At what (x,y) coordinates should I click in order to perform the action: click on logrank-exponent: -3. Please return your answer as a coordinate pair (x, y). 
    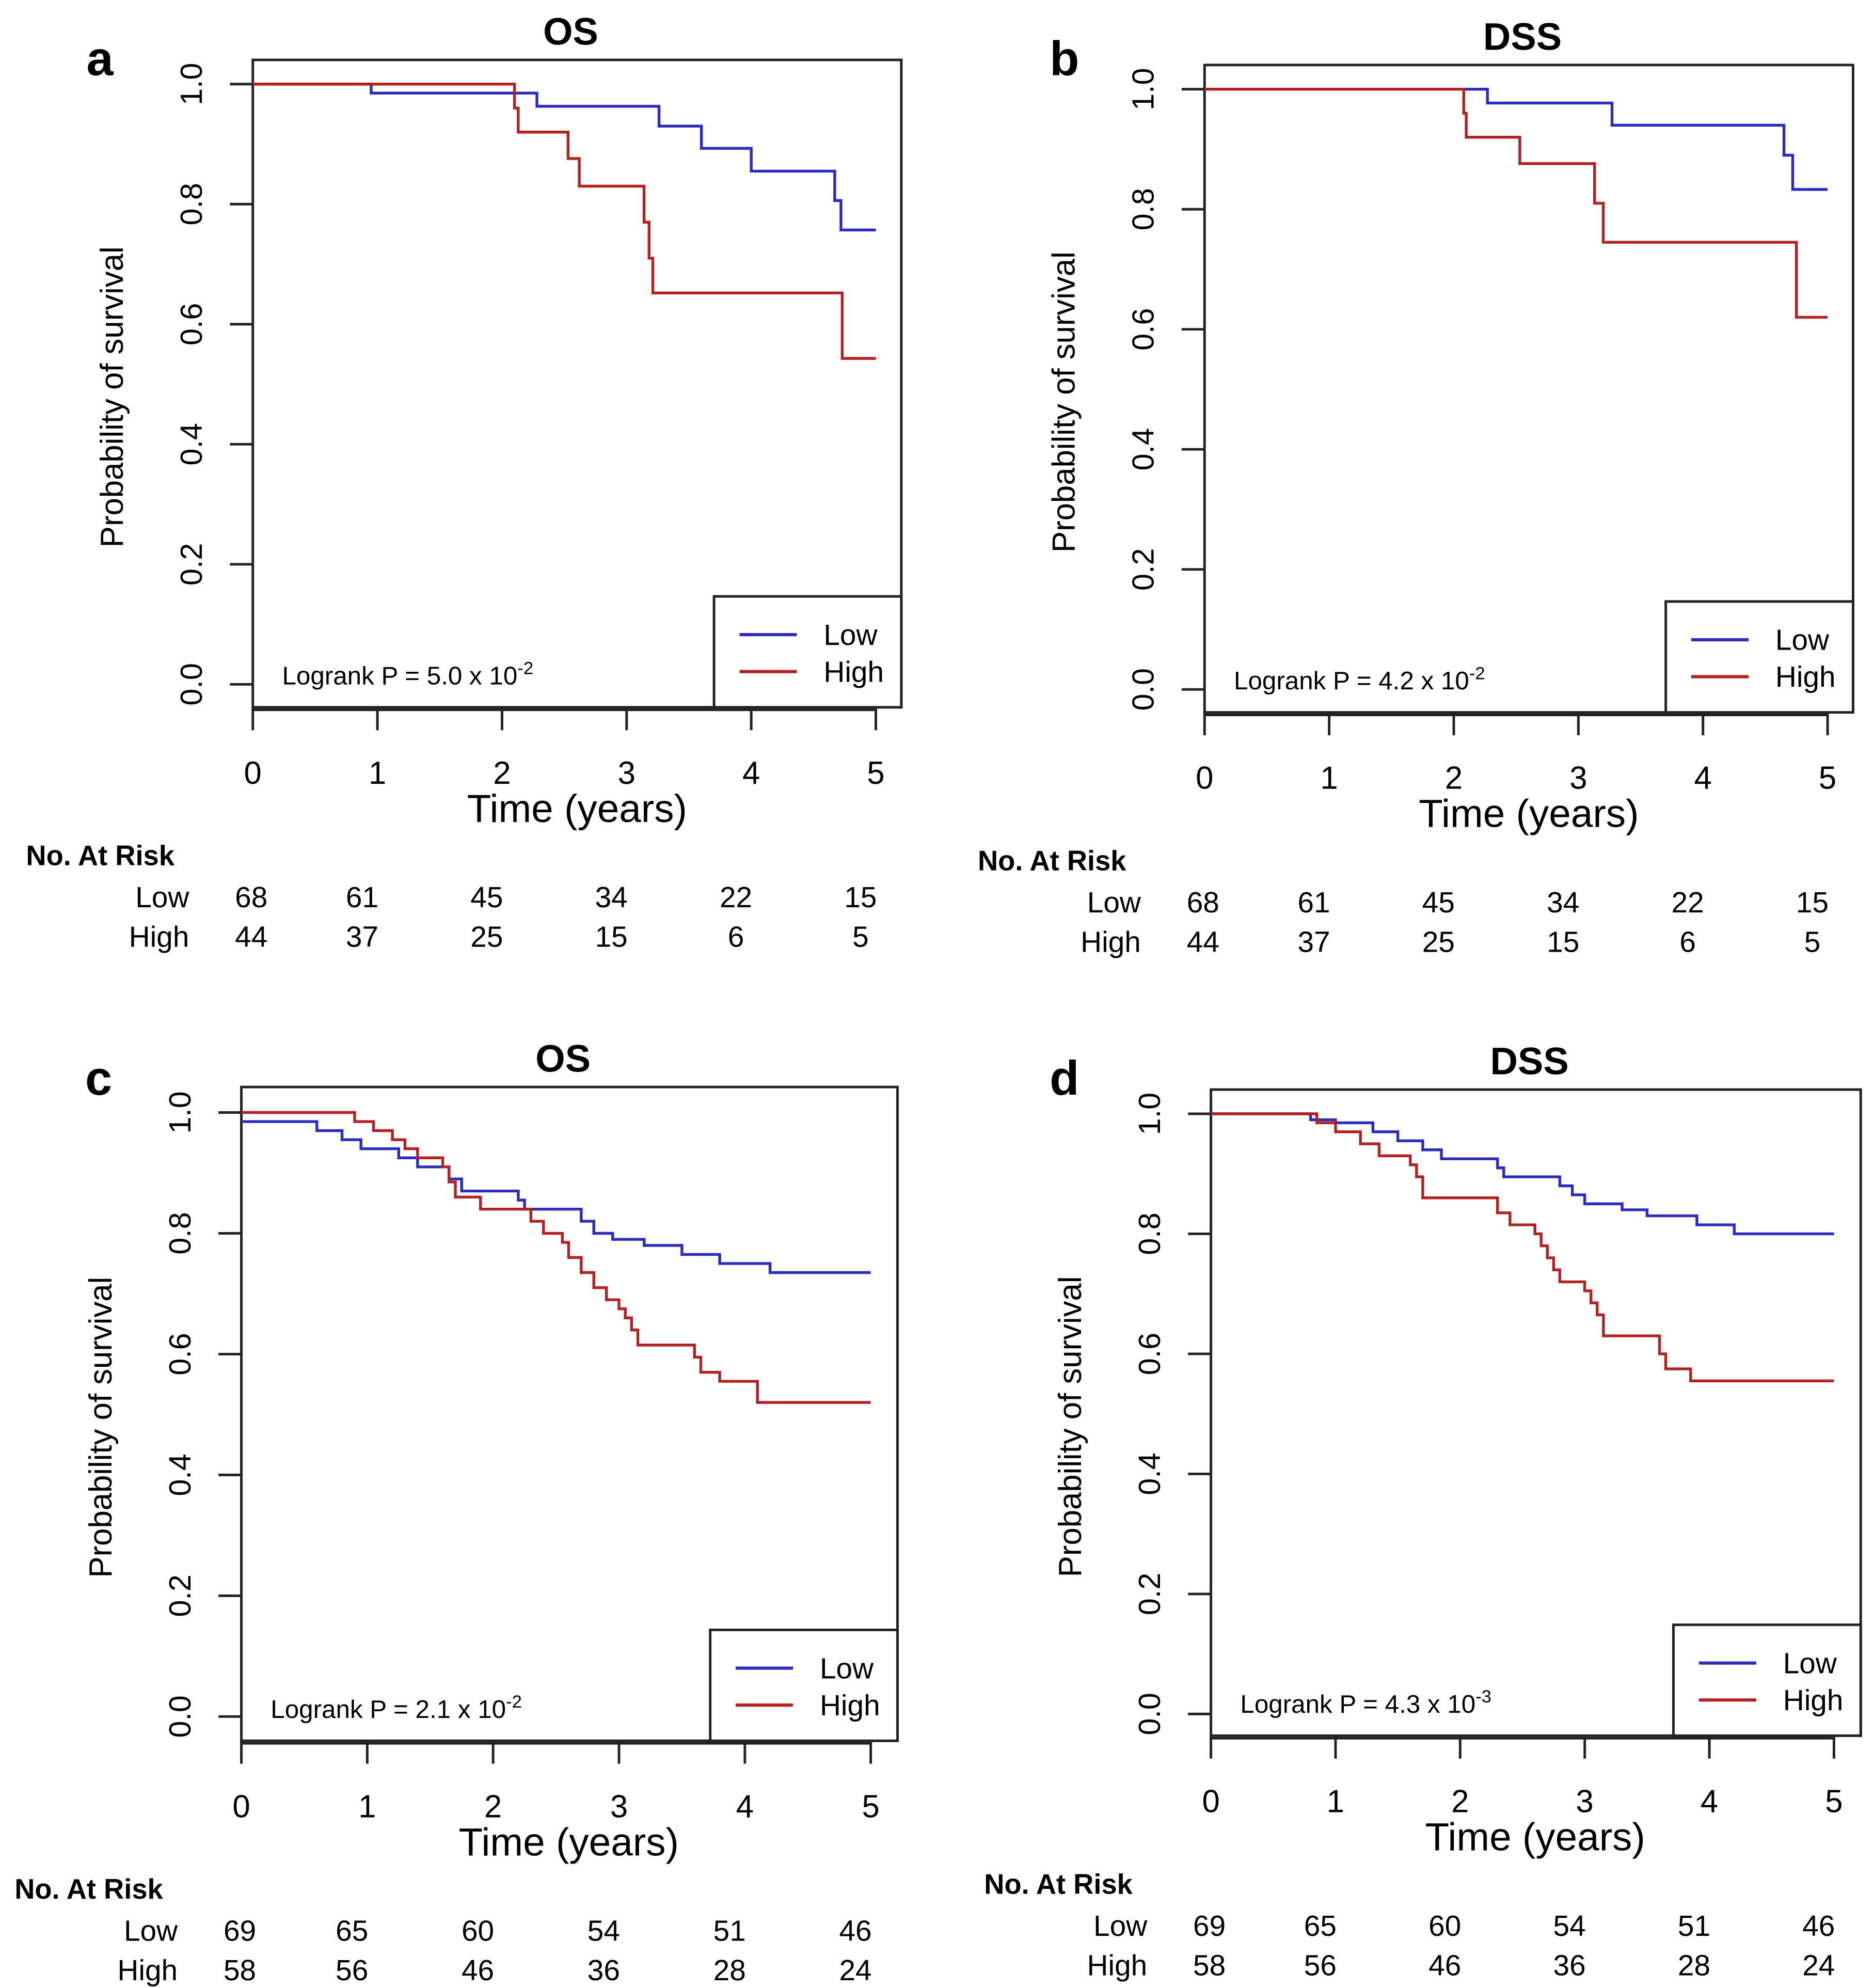
    Looking at the image, I should click on (1483, 1697).